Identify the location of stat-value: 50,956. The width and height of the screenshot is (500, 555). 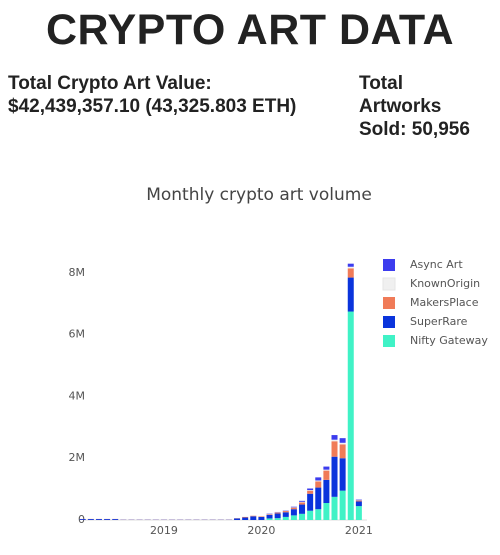
(440, 129).